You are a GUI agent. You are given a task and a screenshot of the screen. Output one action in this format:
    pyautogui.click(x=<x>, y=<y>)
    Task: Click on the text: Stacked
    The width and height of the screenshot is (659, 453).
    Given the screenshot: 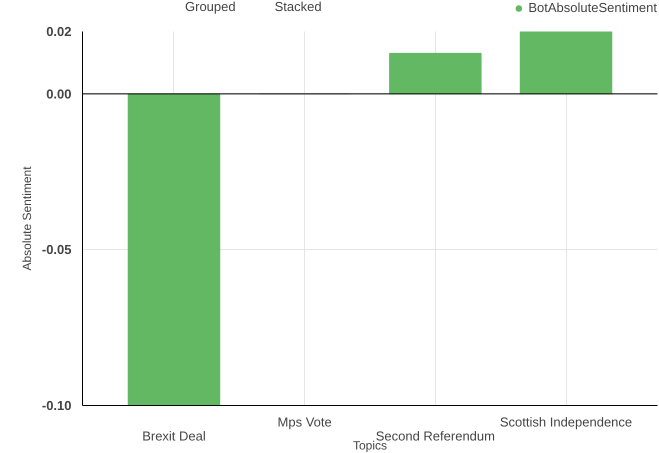 What is the action you would take?
    pyautogui.click(x=298, y=7)
    